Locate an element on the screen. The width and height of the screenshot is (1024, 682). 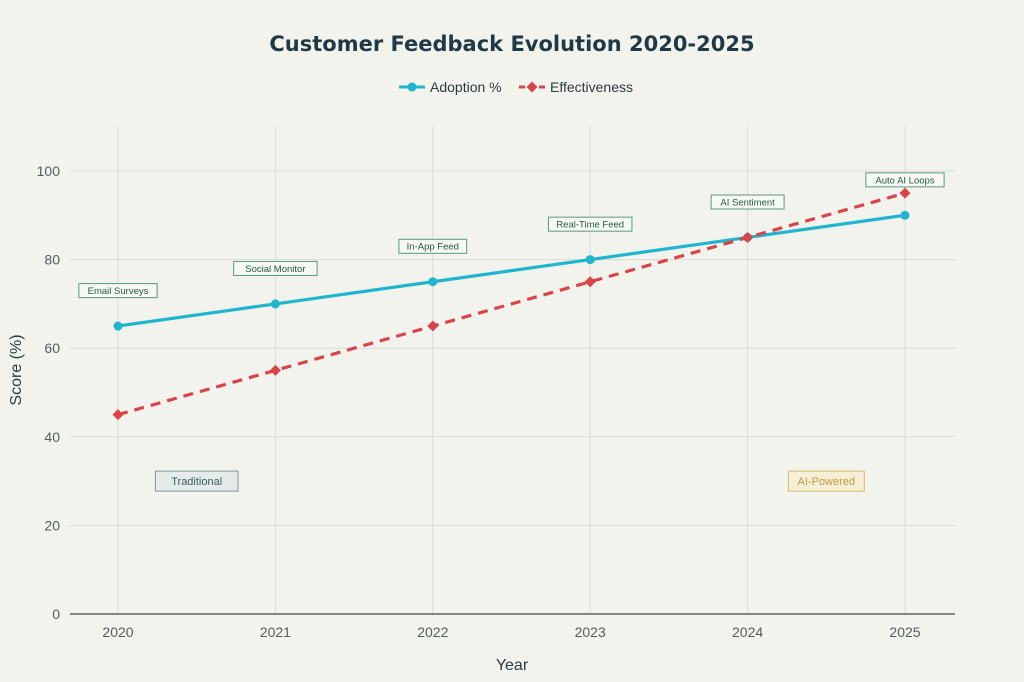
x-tick-label: 2024 is located at coordinates (747, 632).